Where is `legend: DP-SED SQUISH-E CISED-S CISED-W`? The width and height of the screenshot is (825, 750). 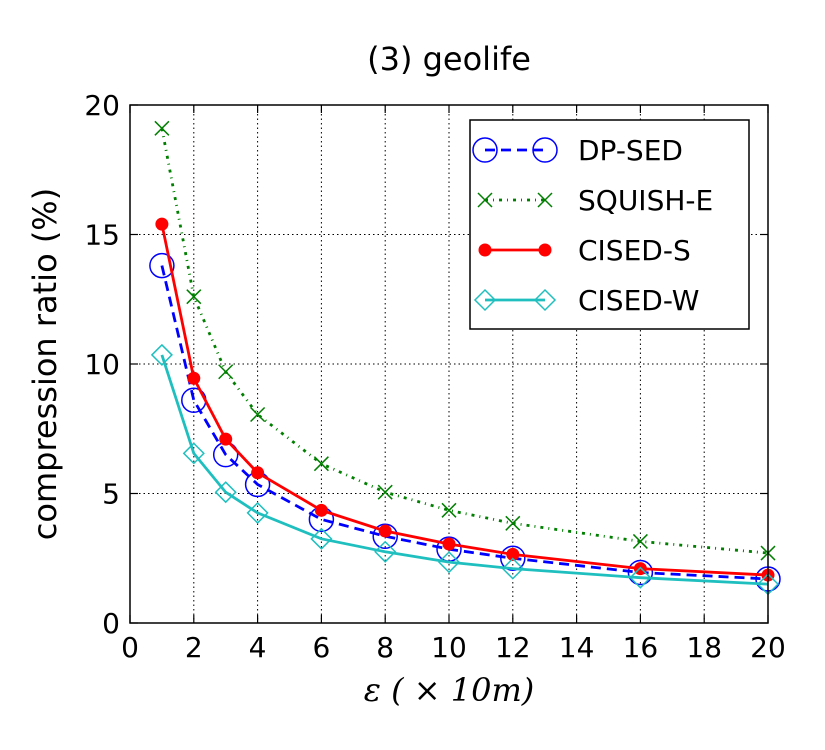
legend: DP-SED SQUISH-E CISED-S CISED-W is located at coordinates (609, 224).